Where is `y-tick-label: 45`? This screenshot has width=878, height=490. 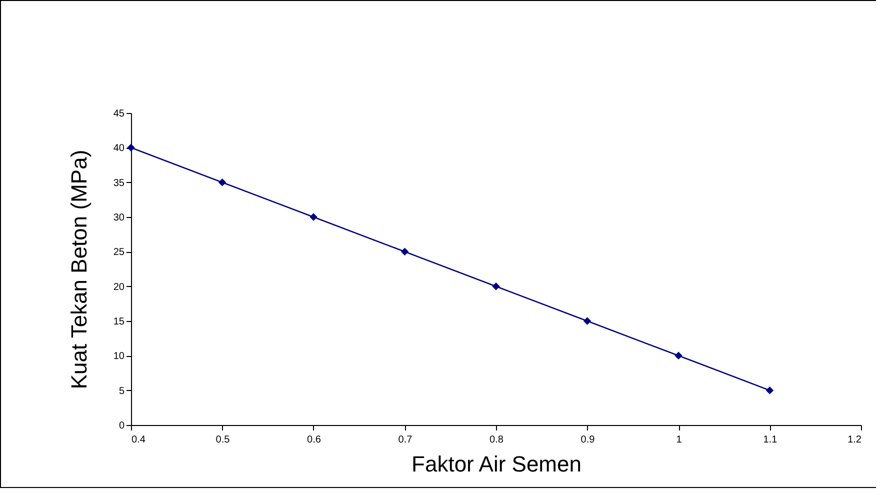 y-tick-label: 45 is located at coordinates (119, 114).